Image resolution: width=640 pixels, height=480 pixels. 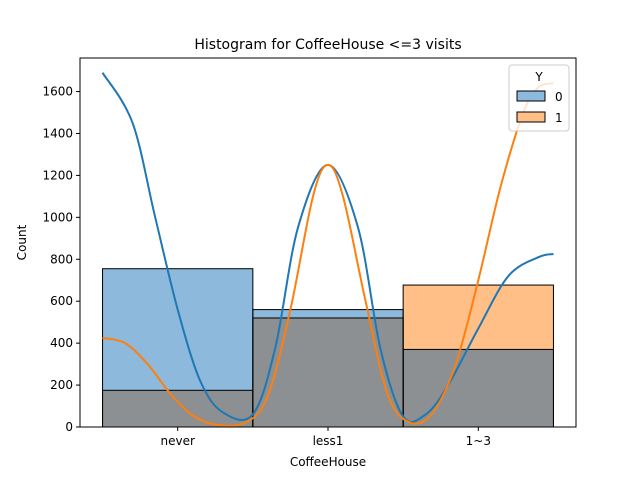 What do you see at coordinates (327, 45) in the screenshot?
I see `chart-title: Histogram for CoffeeHouse <=3 visits` at bounding box center [327, 45].